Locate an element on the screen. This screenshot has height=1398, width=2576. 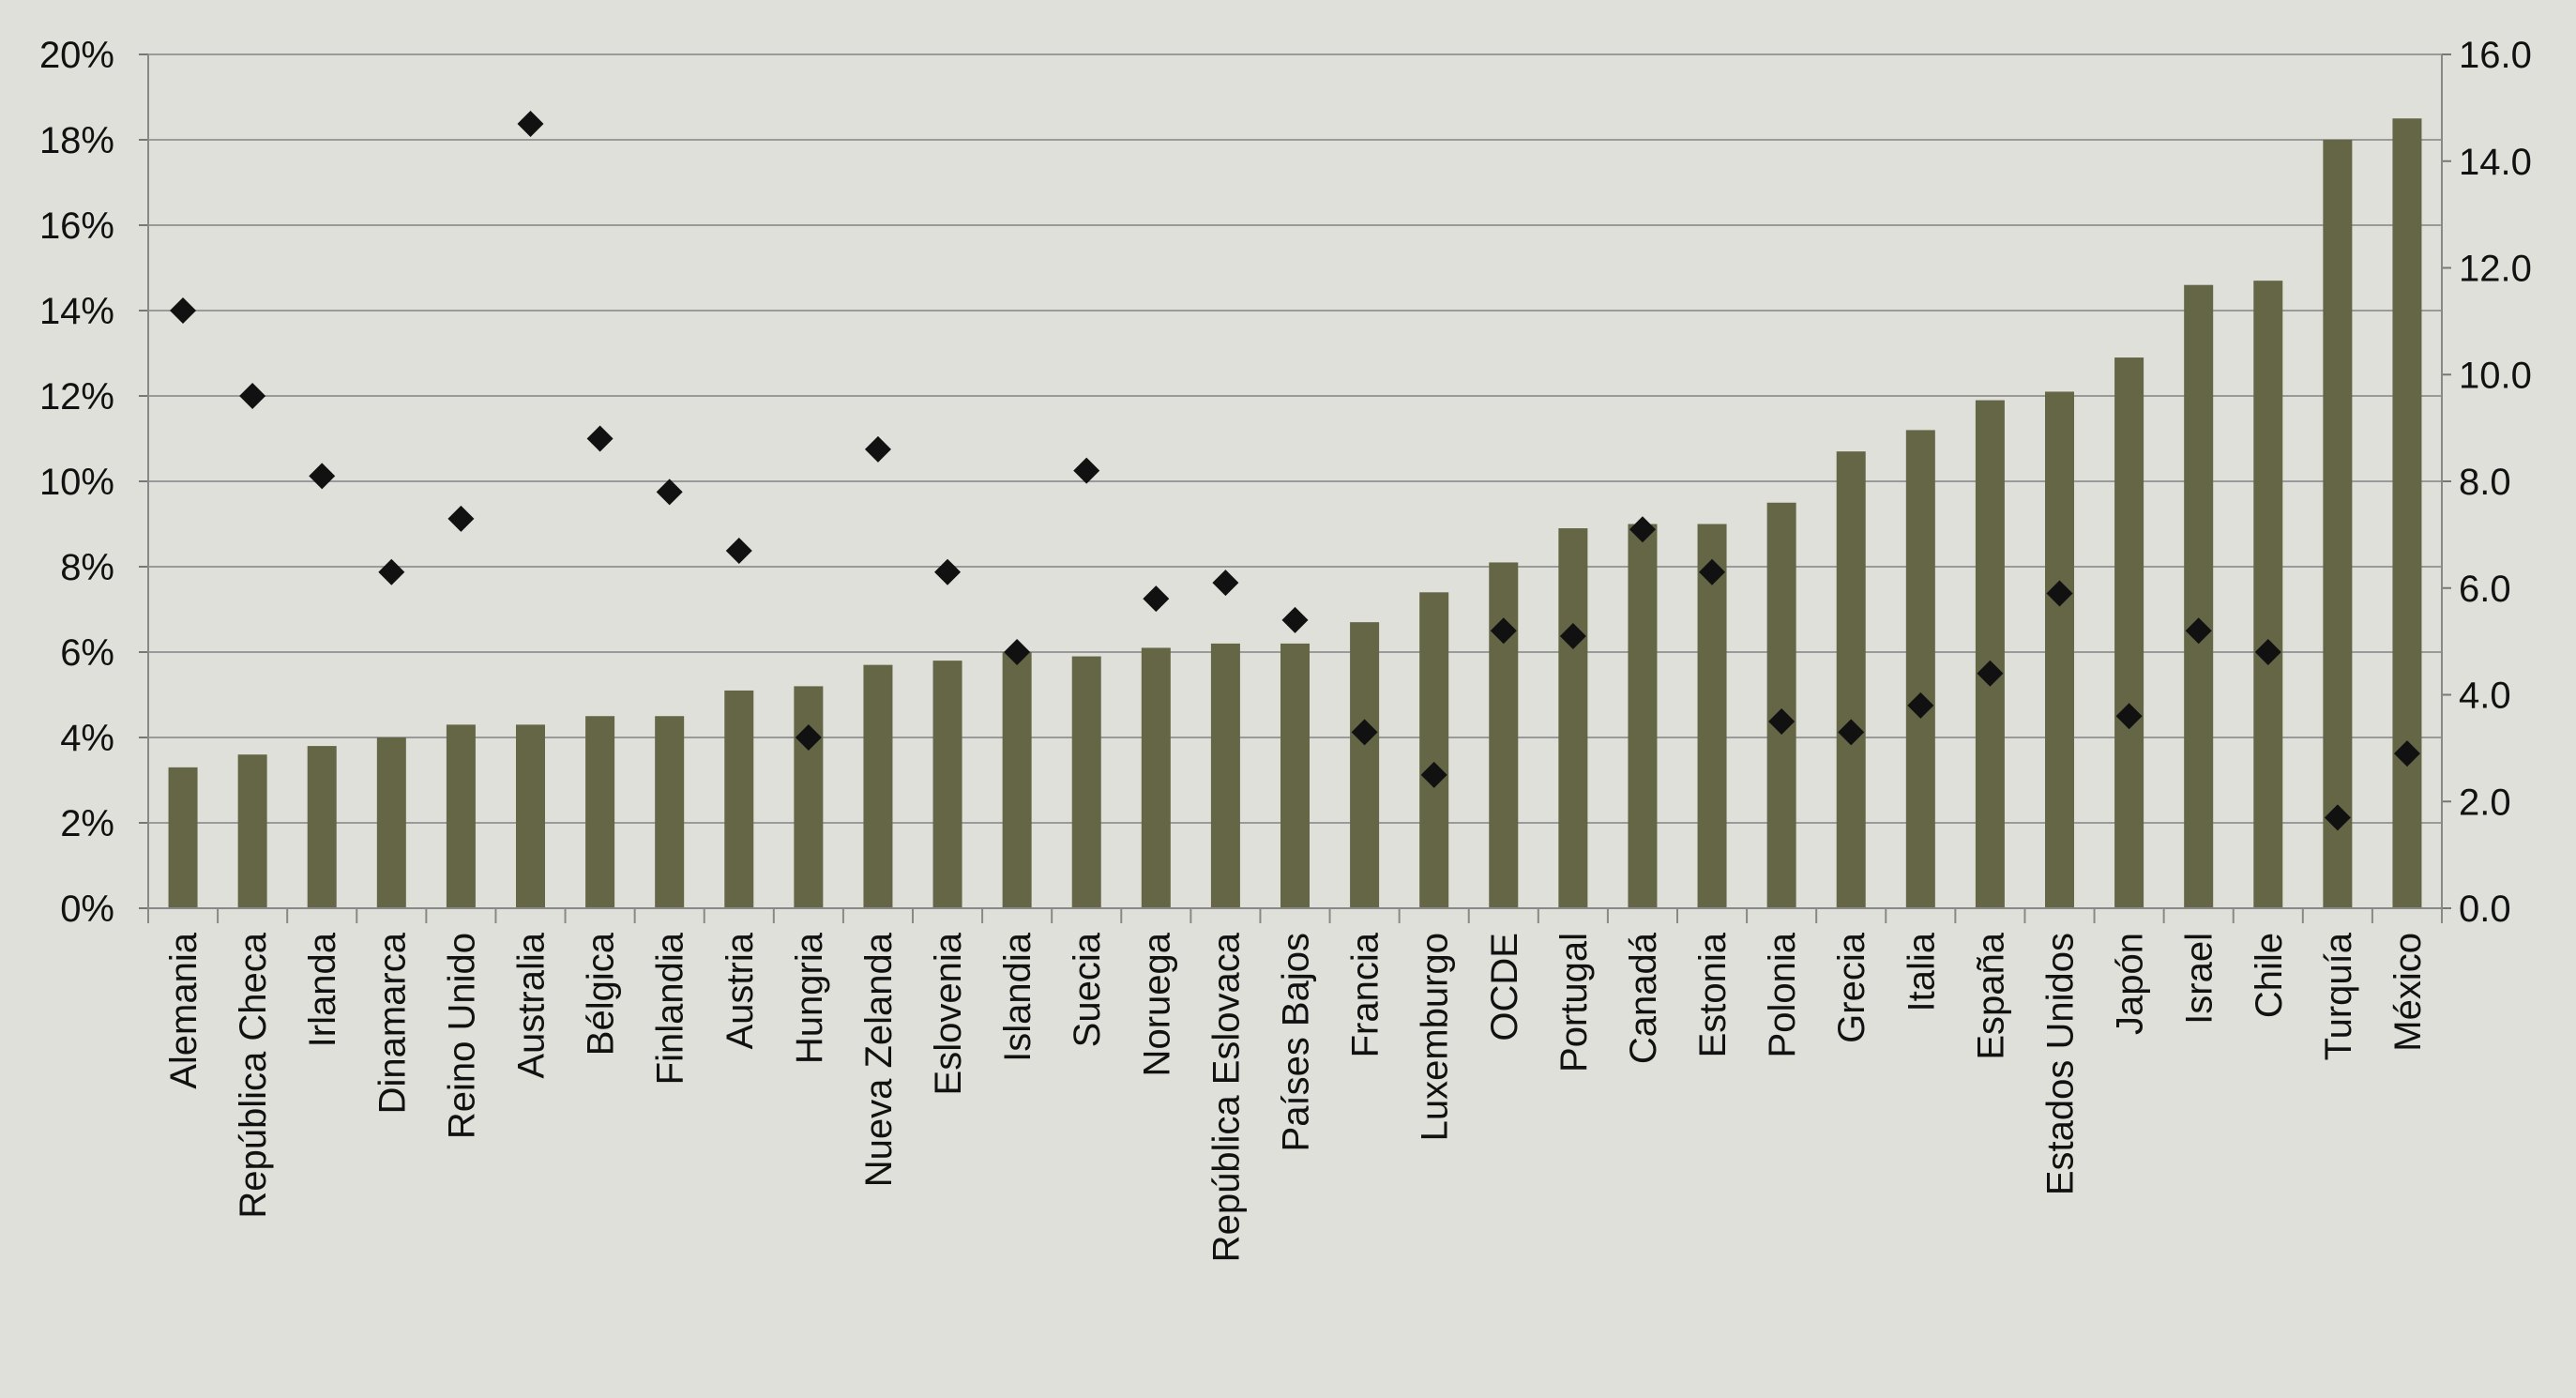
x-category-label: Polonia is located at coordinates (1782, 994).